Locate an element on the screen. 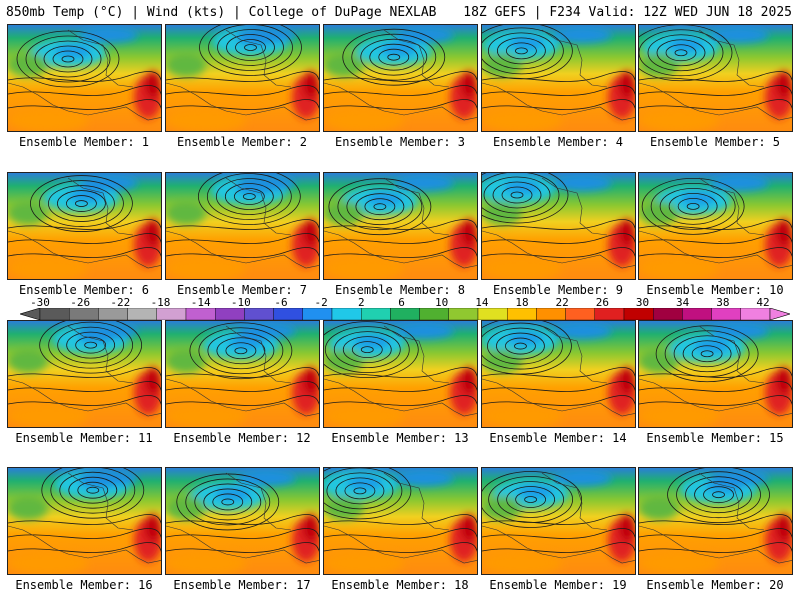 The image size is (800, 600). ensemble-member-label: Ensemble Member: 16 is located at coordinates (84, 585).